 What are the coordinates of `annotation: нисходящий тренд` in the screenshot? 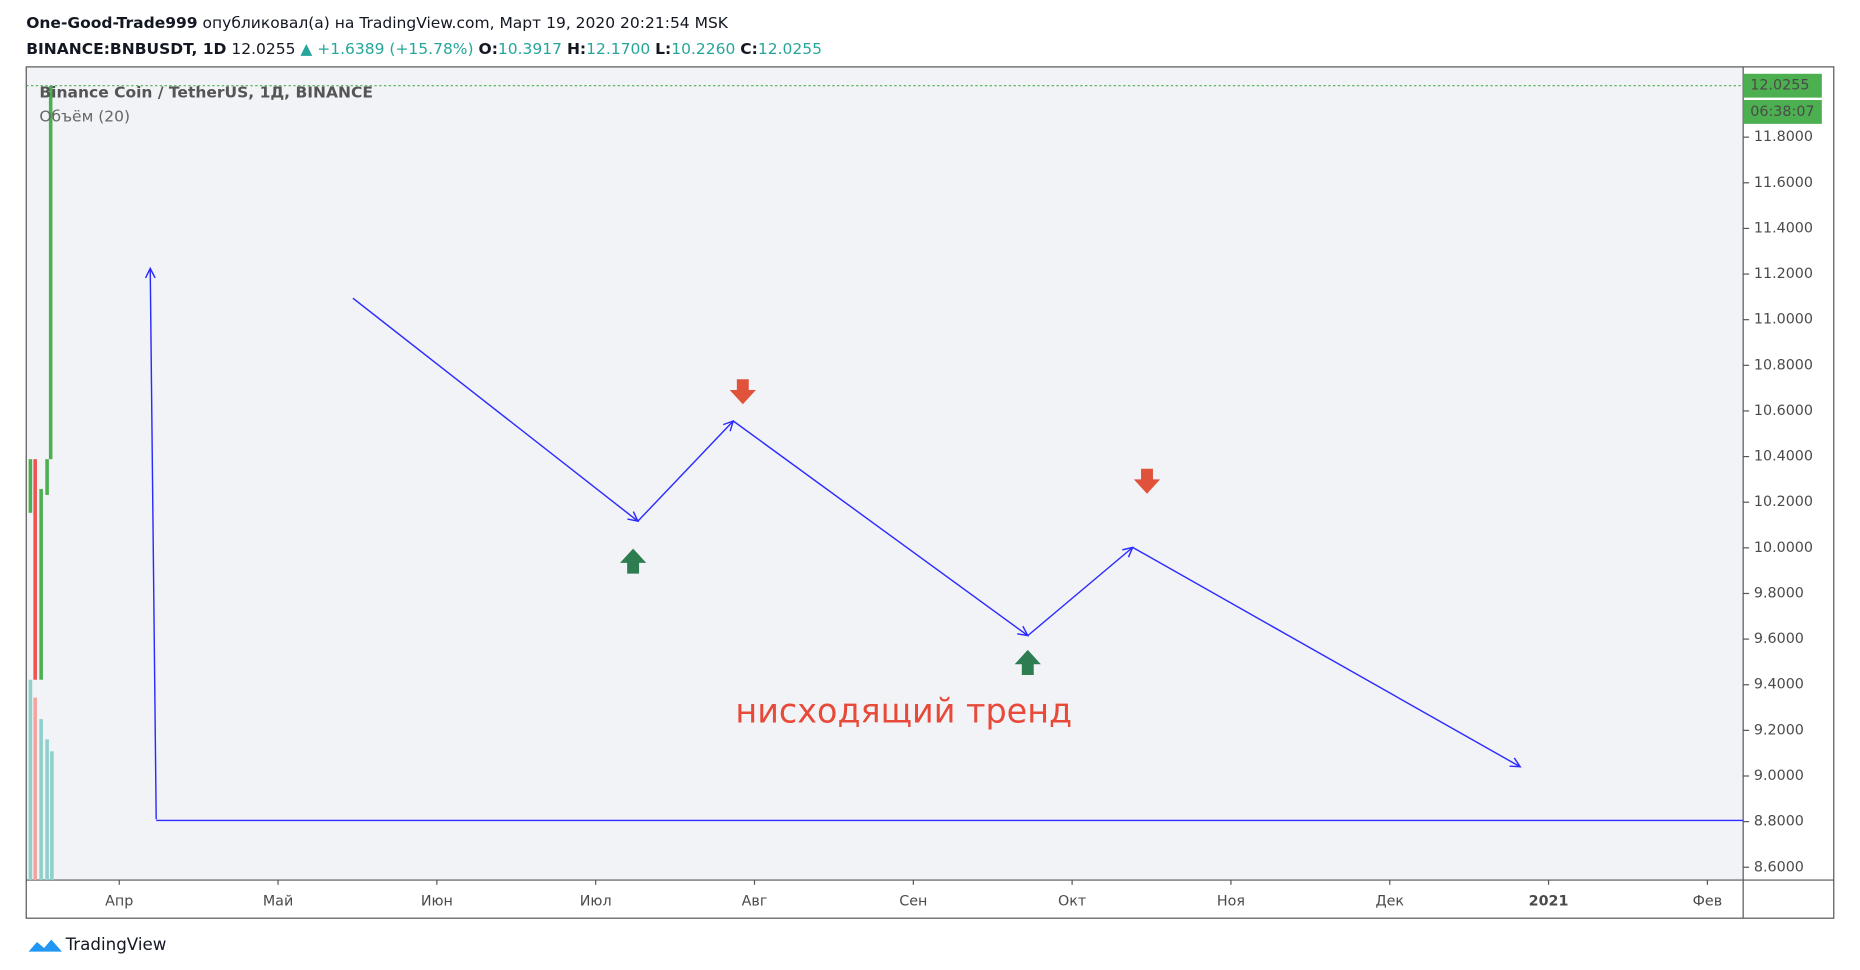 It's located at (903, 711).